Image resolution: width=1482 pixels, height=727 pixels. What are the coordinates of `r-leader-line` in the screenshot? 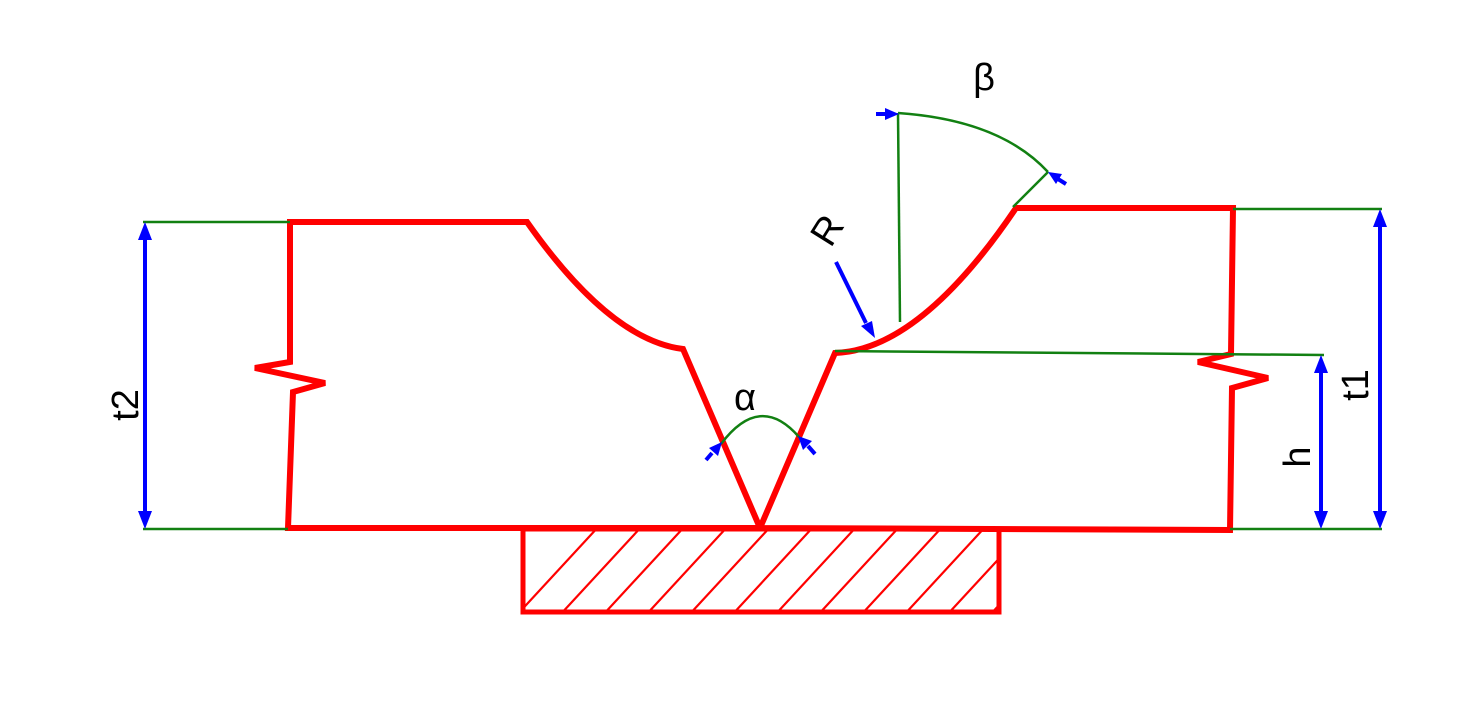 It's located at (851, 292).